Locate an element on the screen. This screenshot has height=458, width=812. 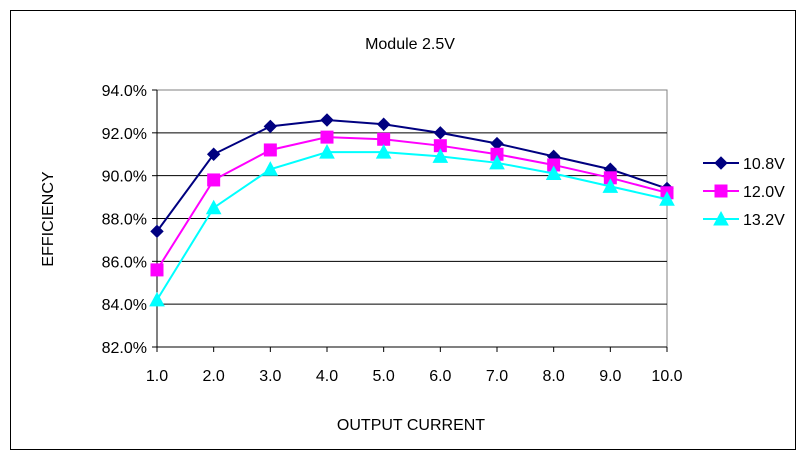
legend-marker-120v is located at coordinates (721, 191).